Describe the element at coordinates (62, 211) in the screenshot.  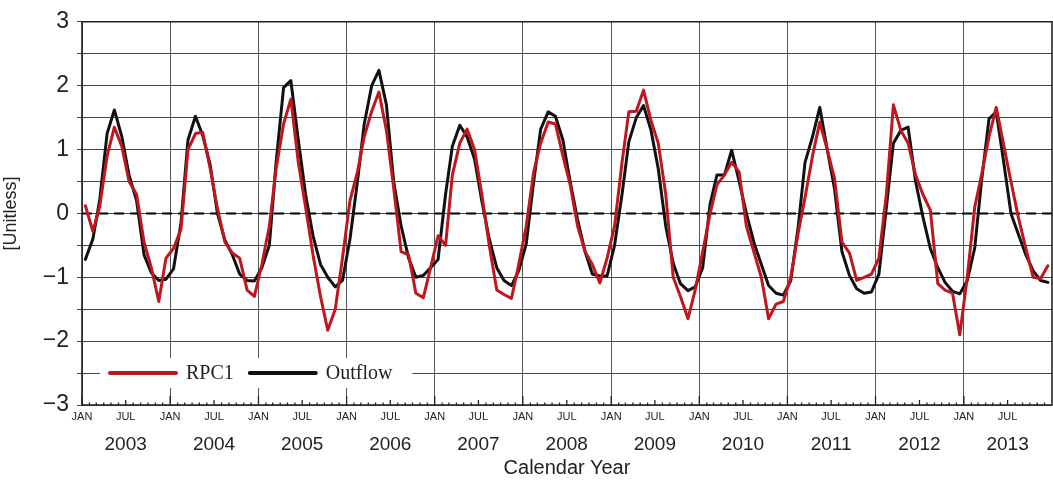
I see `y-tick-label: 0` at that location.